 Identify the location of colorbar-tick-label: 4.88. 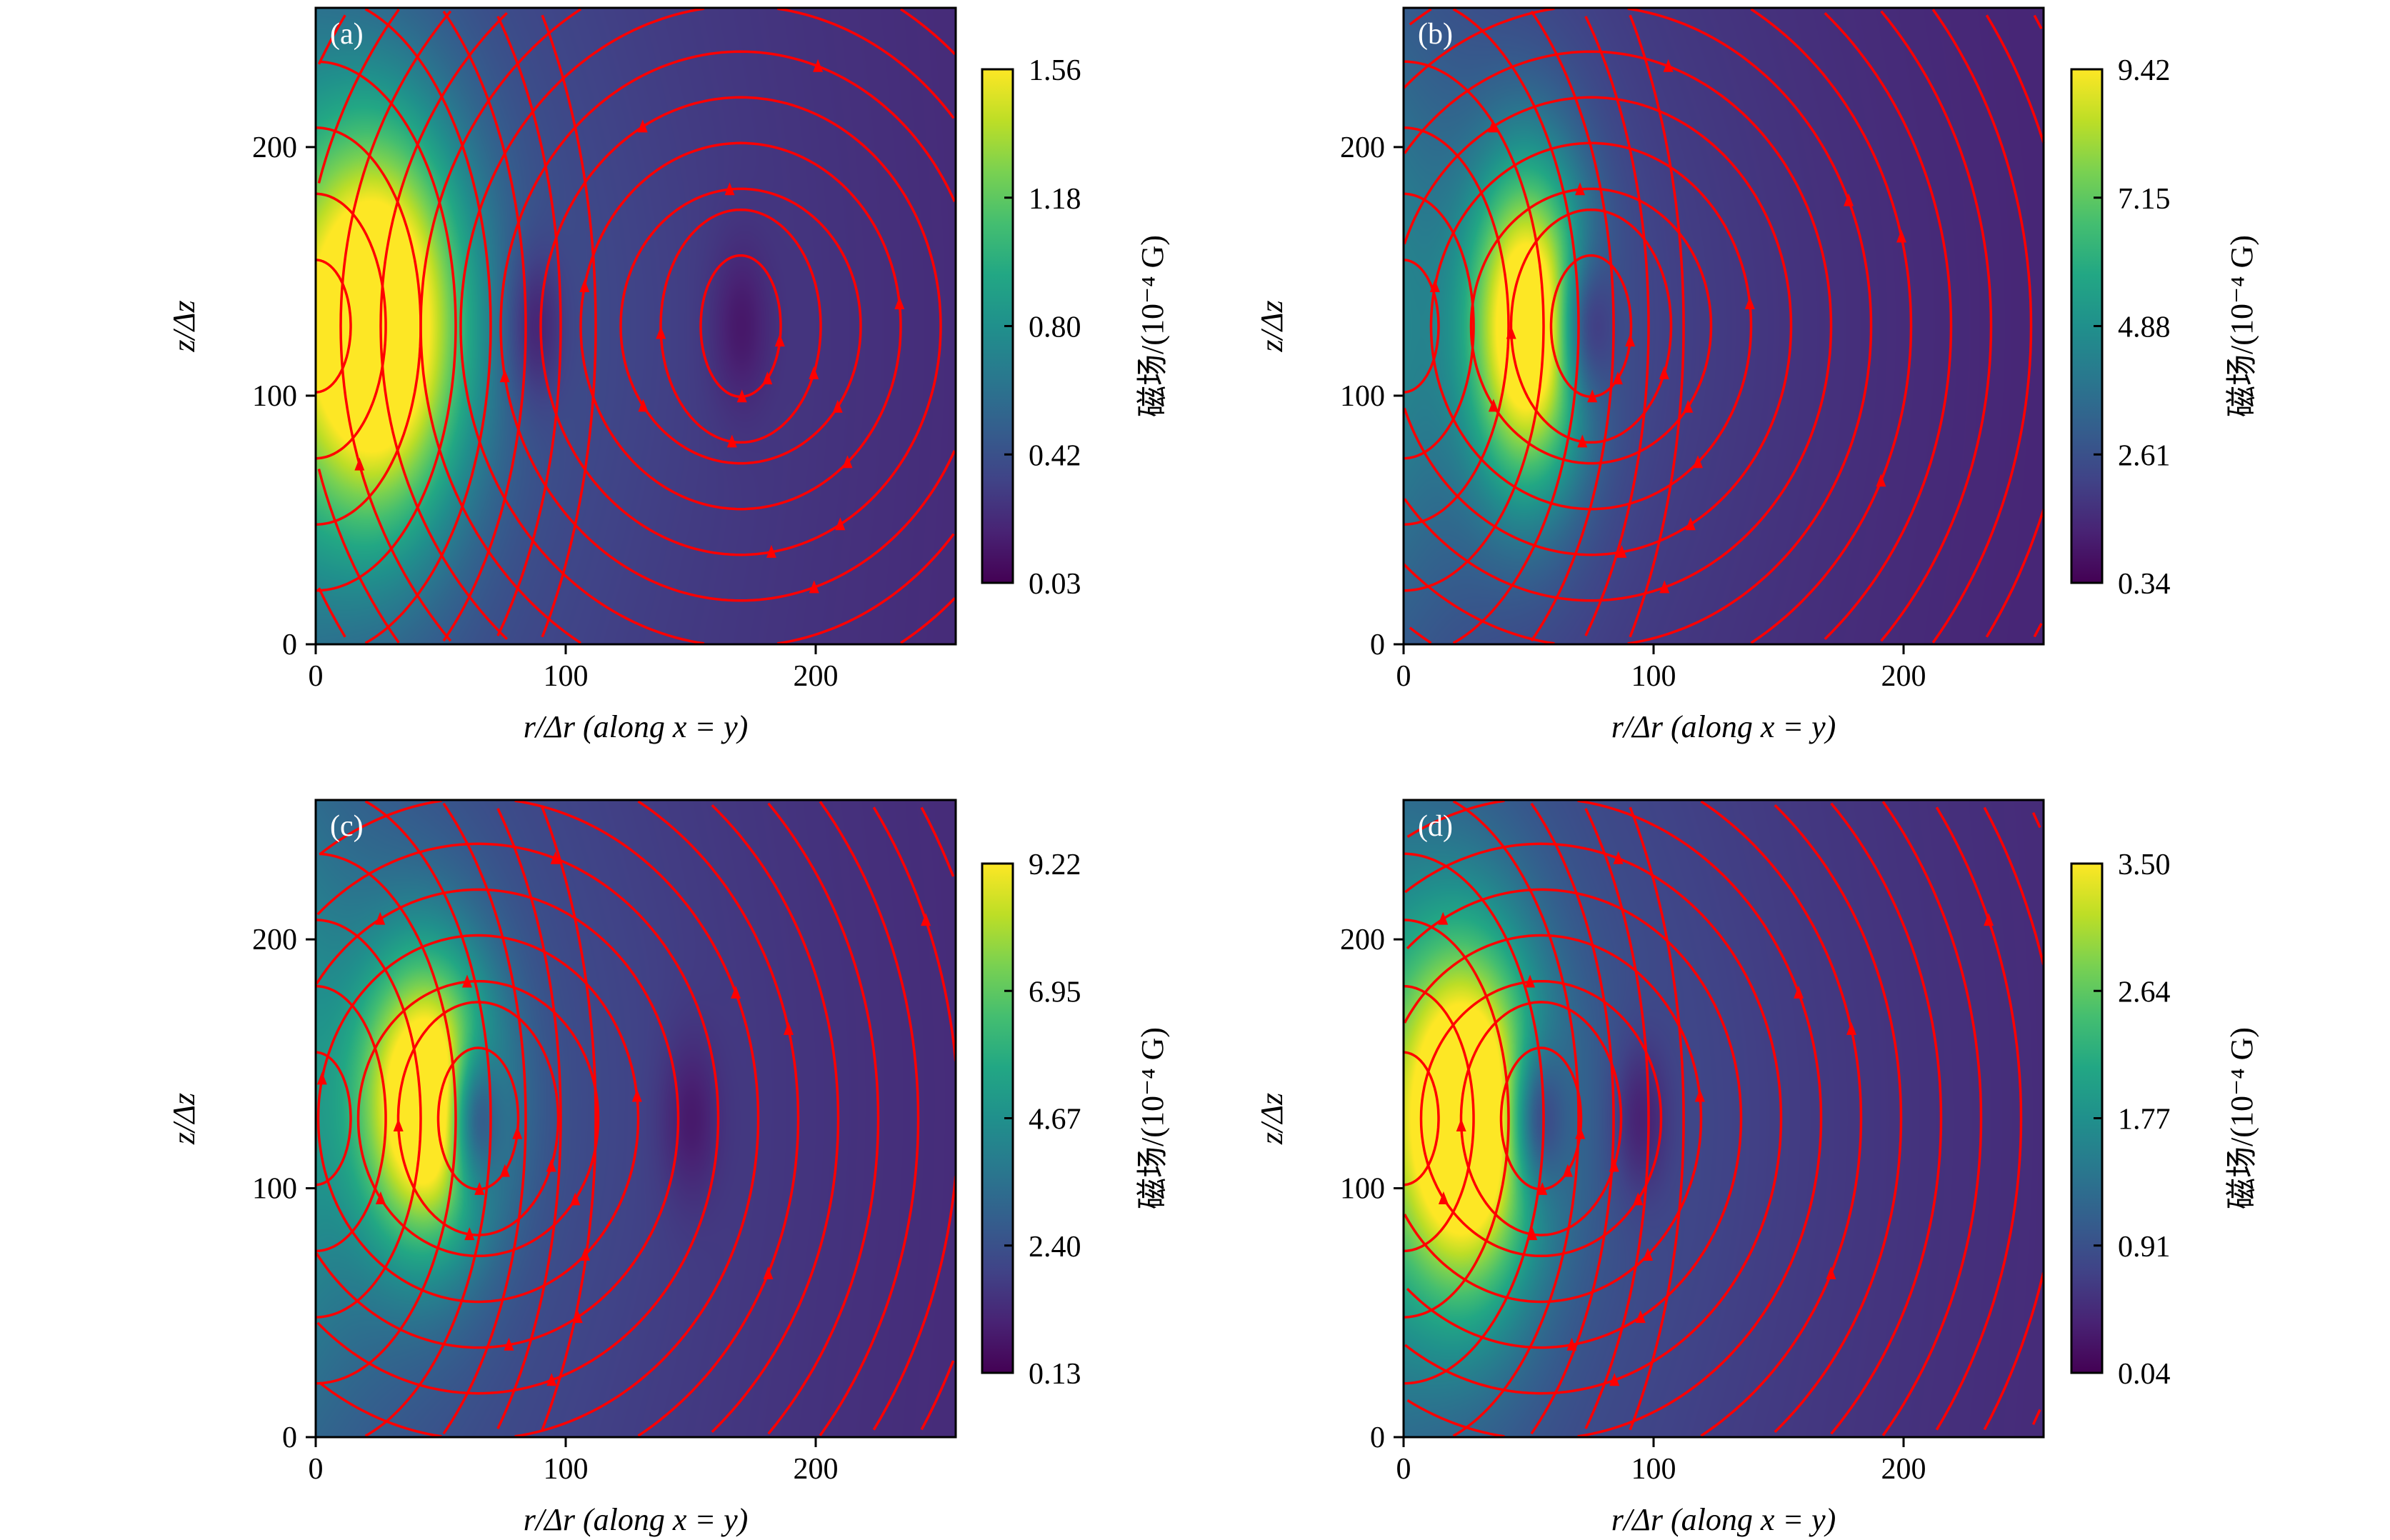
(2144, 327).